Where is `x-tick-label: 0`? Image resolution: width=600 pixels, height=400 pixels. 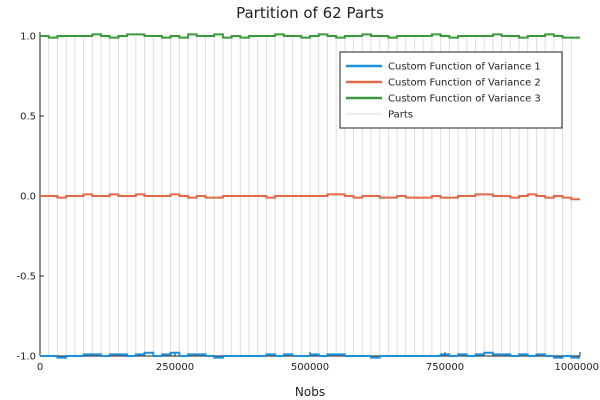 x-tick-label: 0 is located at coordinates (40, 367).